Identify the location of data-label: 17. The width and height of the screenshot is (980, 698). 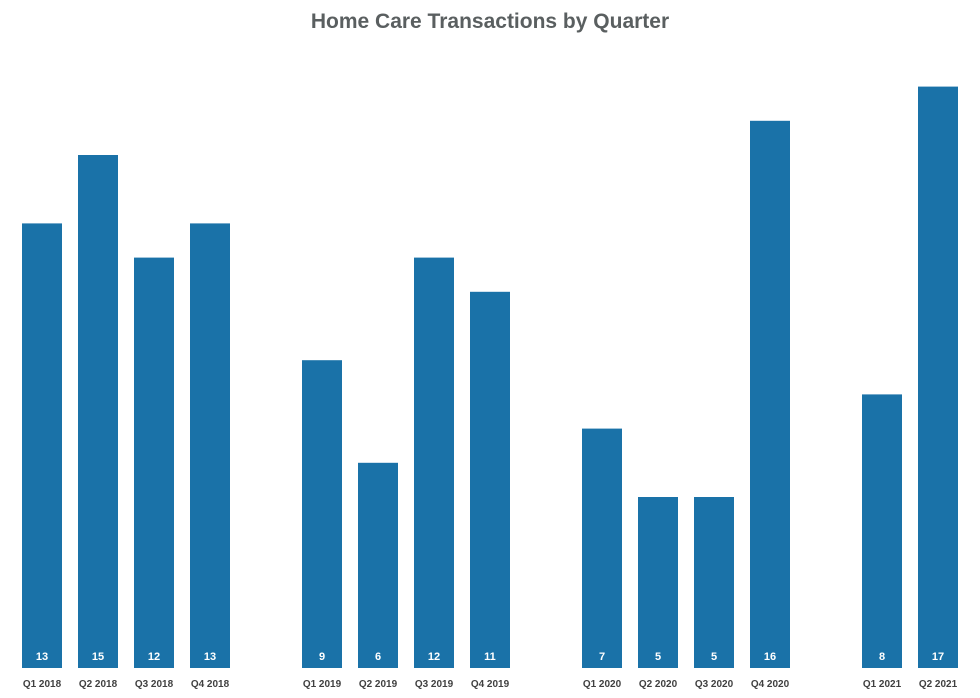
(938, 657).